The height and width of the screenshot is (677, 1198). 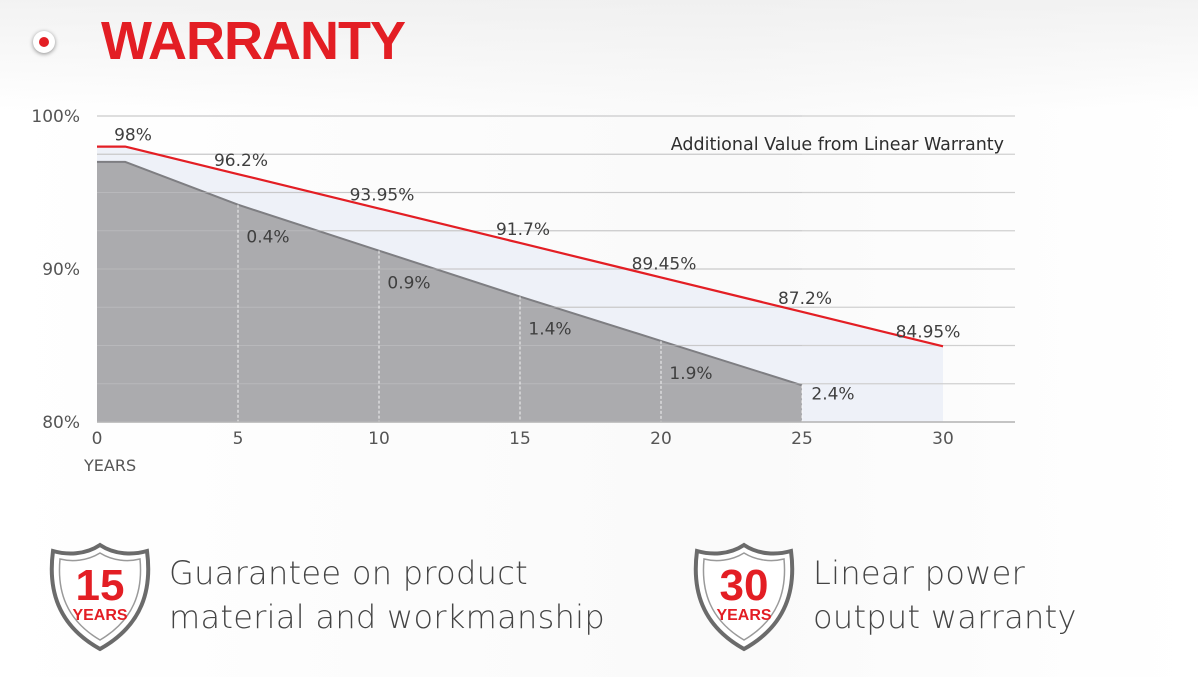 What do you see at coordinates (387, 617) in the screenshot?
I see `feature-line-2: material and workmanship` at bounding box center [387, 617].